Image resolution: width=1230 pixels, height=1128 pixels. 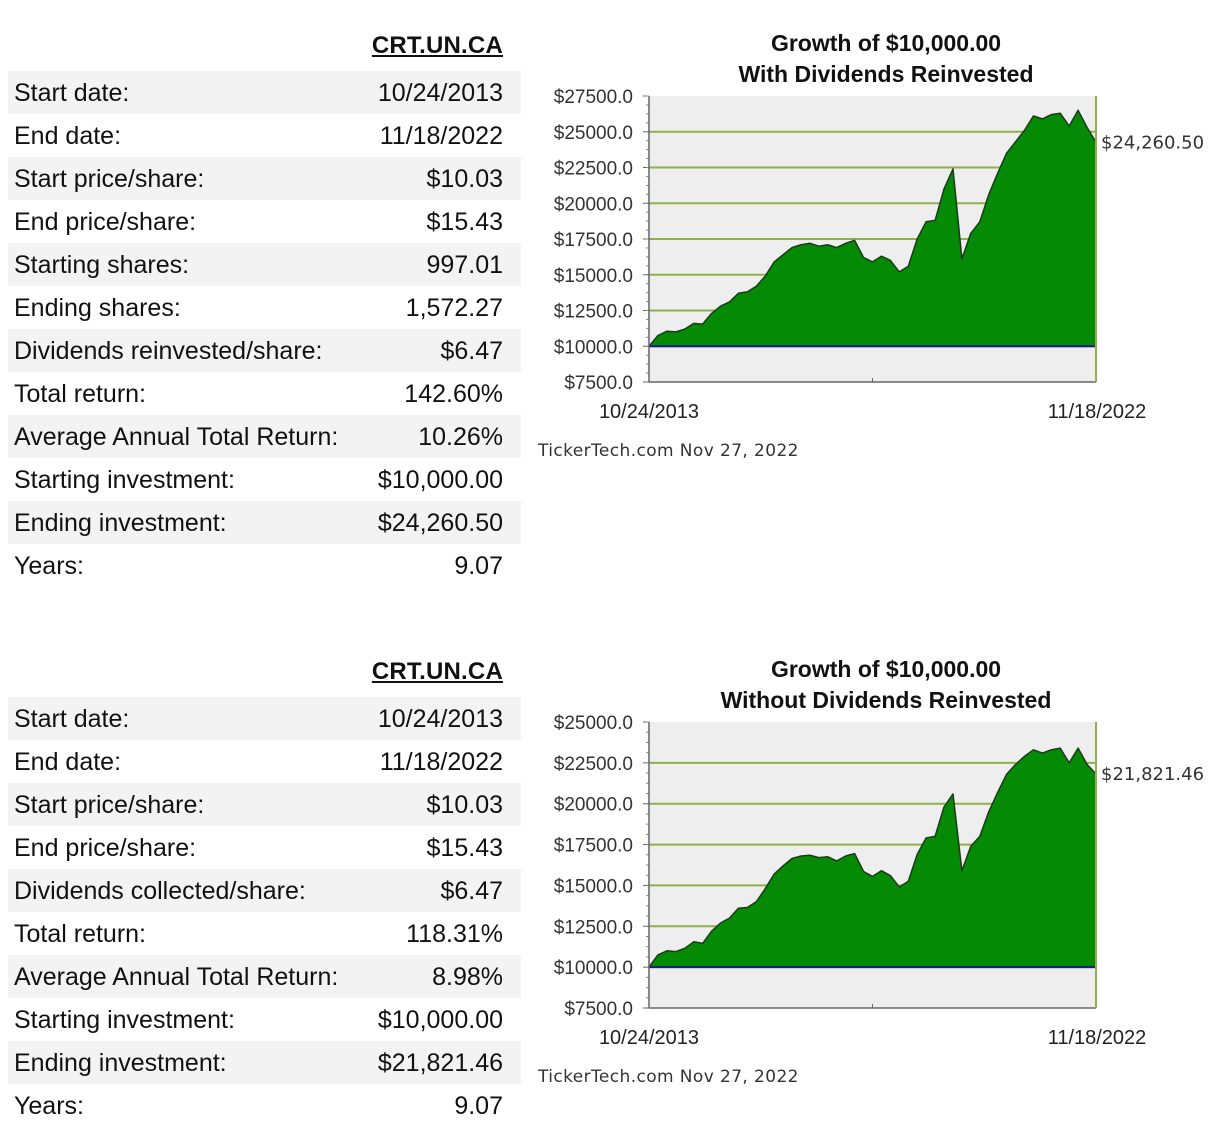 What do you see at coordinates (453, 394) in the screenshot?
I see `row-value: 142.60%` at bounding box center [453, 394].